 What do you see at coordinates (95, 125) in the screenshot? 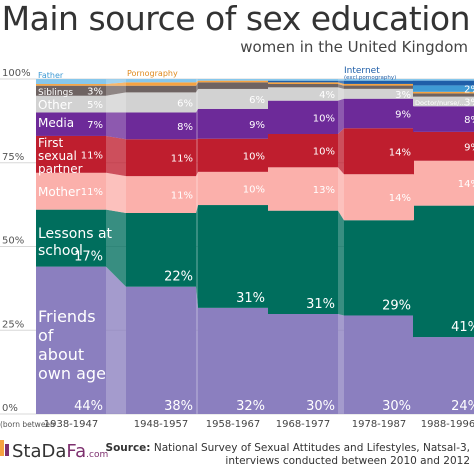
I see `value-label: 7%` at bounding box center [95, 125].